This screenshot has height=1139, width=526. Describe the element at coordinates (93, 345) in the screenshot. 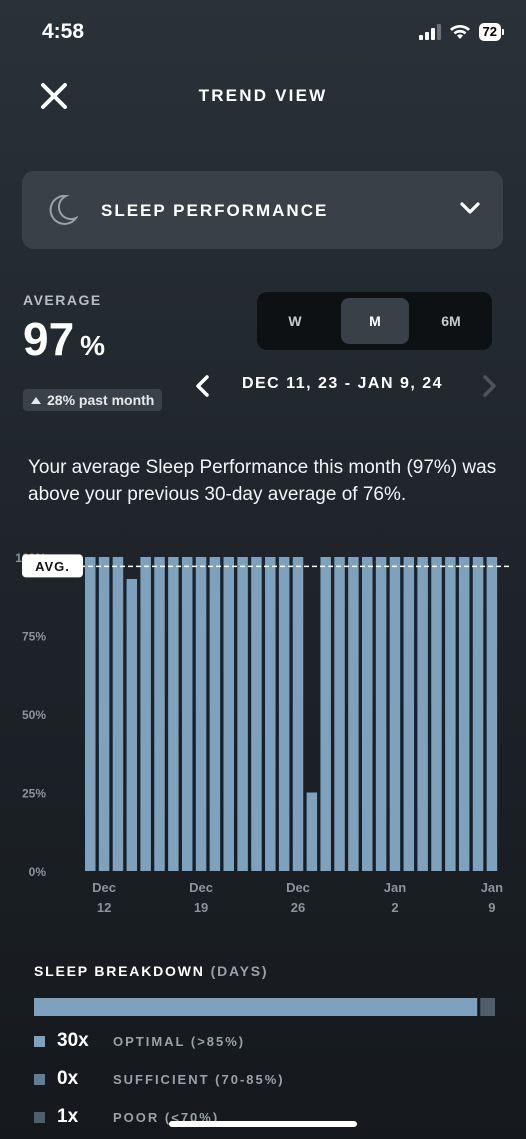

I see `average-unit: %` at that location.